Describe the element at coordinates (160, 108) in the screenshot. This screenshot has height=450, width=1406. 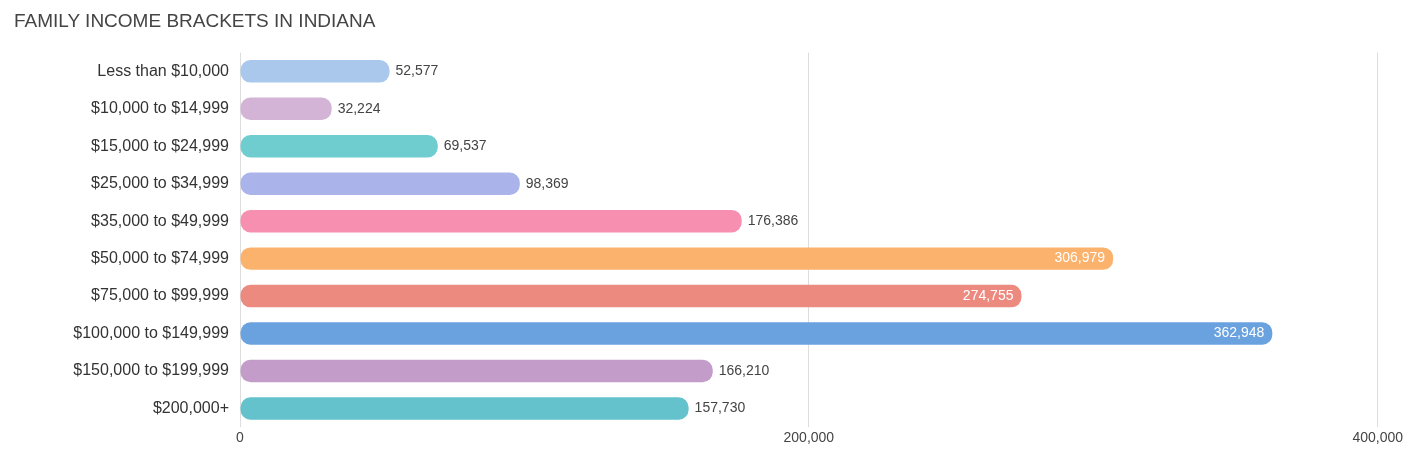
I see `y-tick-label: $10,000 to $14,999` at that location.